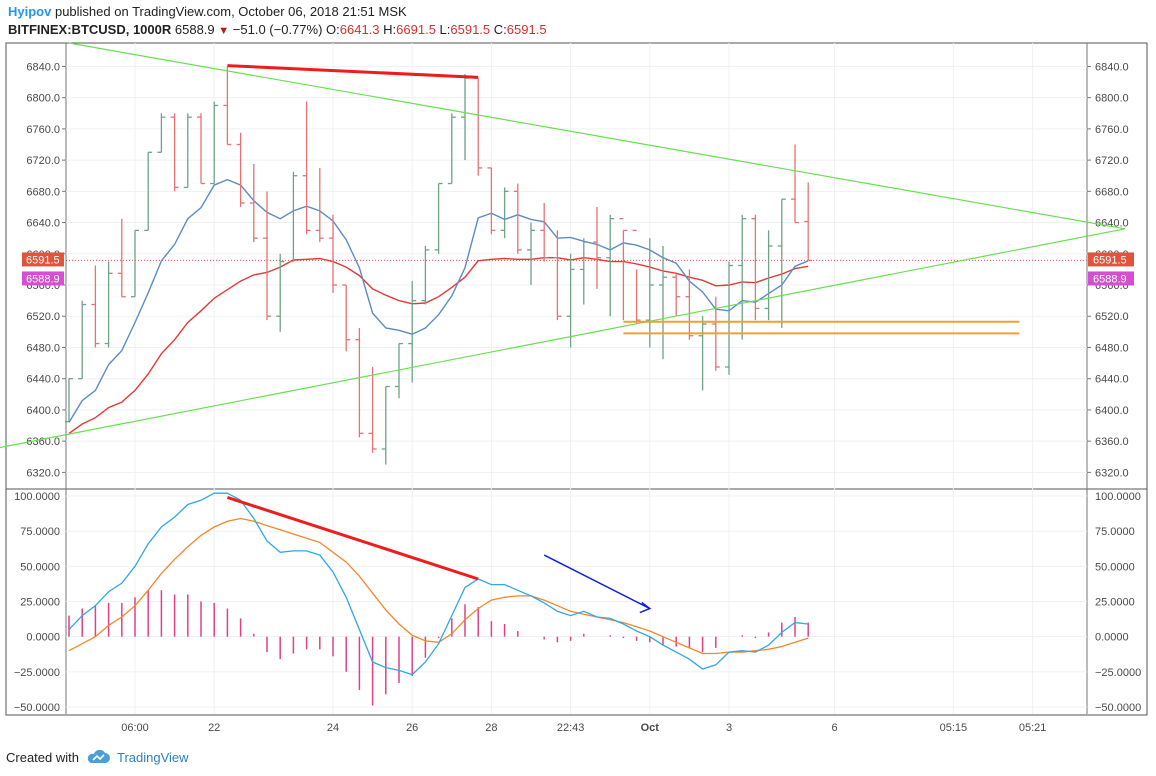  I want to click on x-tick-label: 6, so click(835, 728).